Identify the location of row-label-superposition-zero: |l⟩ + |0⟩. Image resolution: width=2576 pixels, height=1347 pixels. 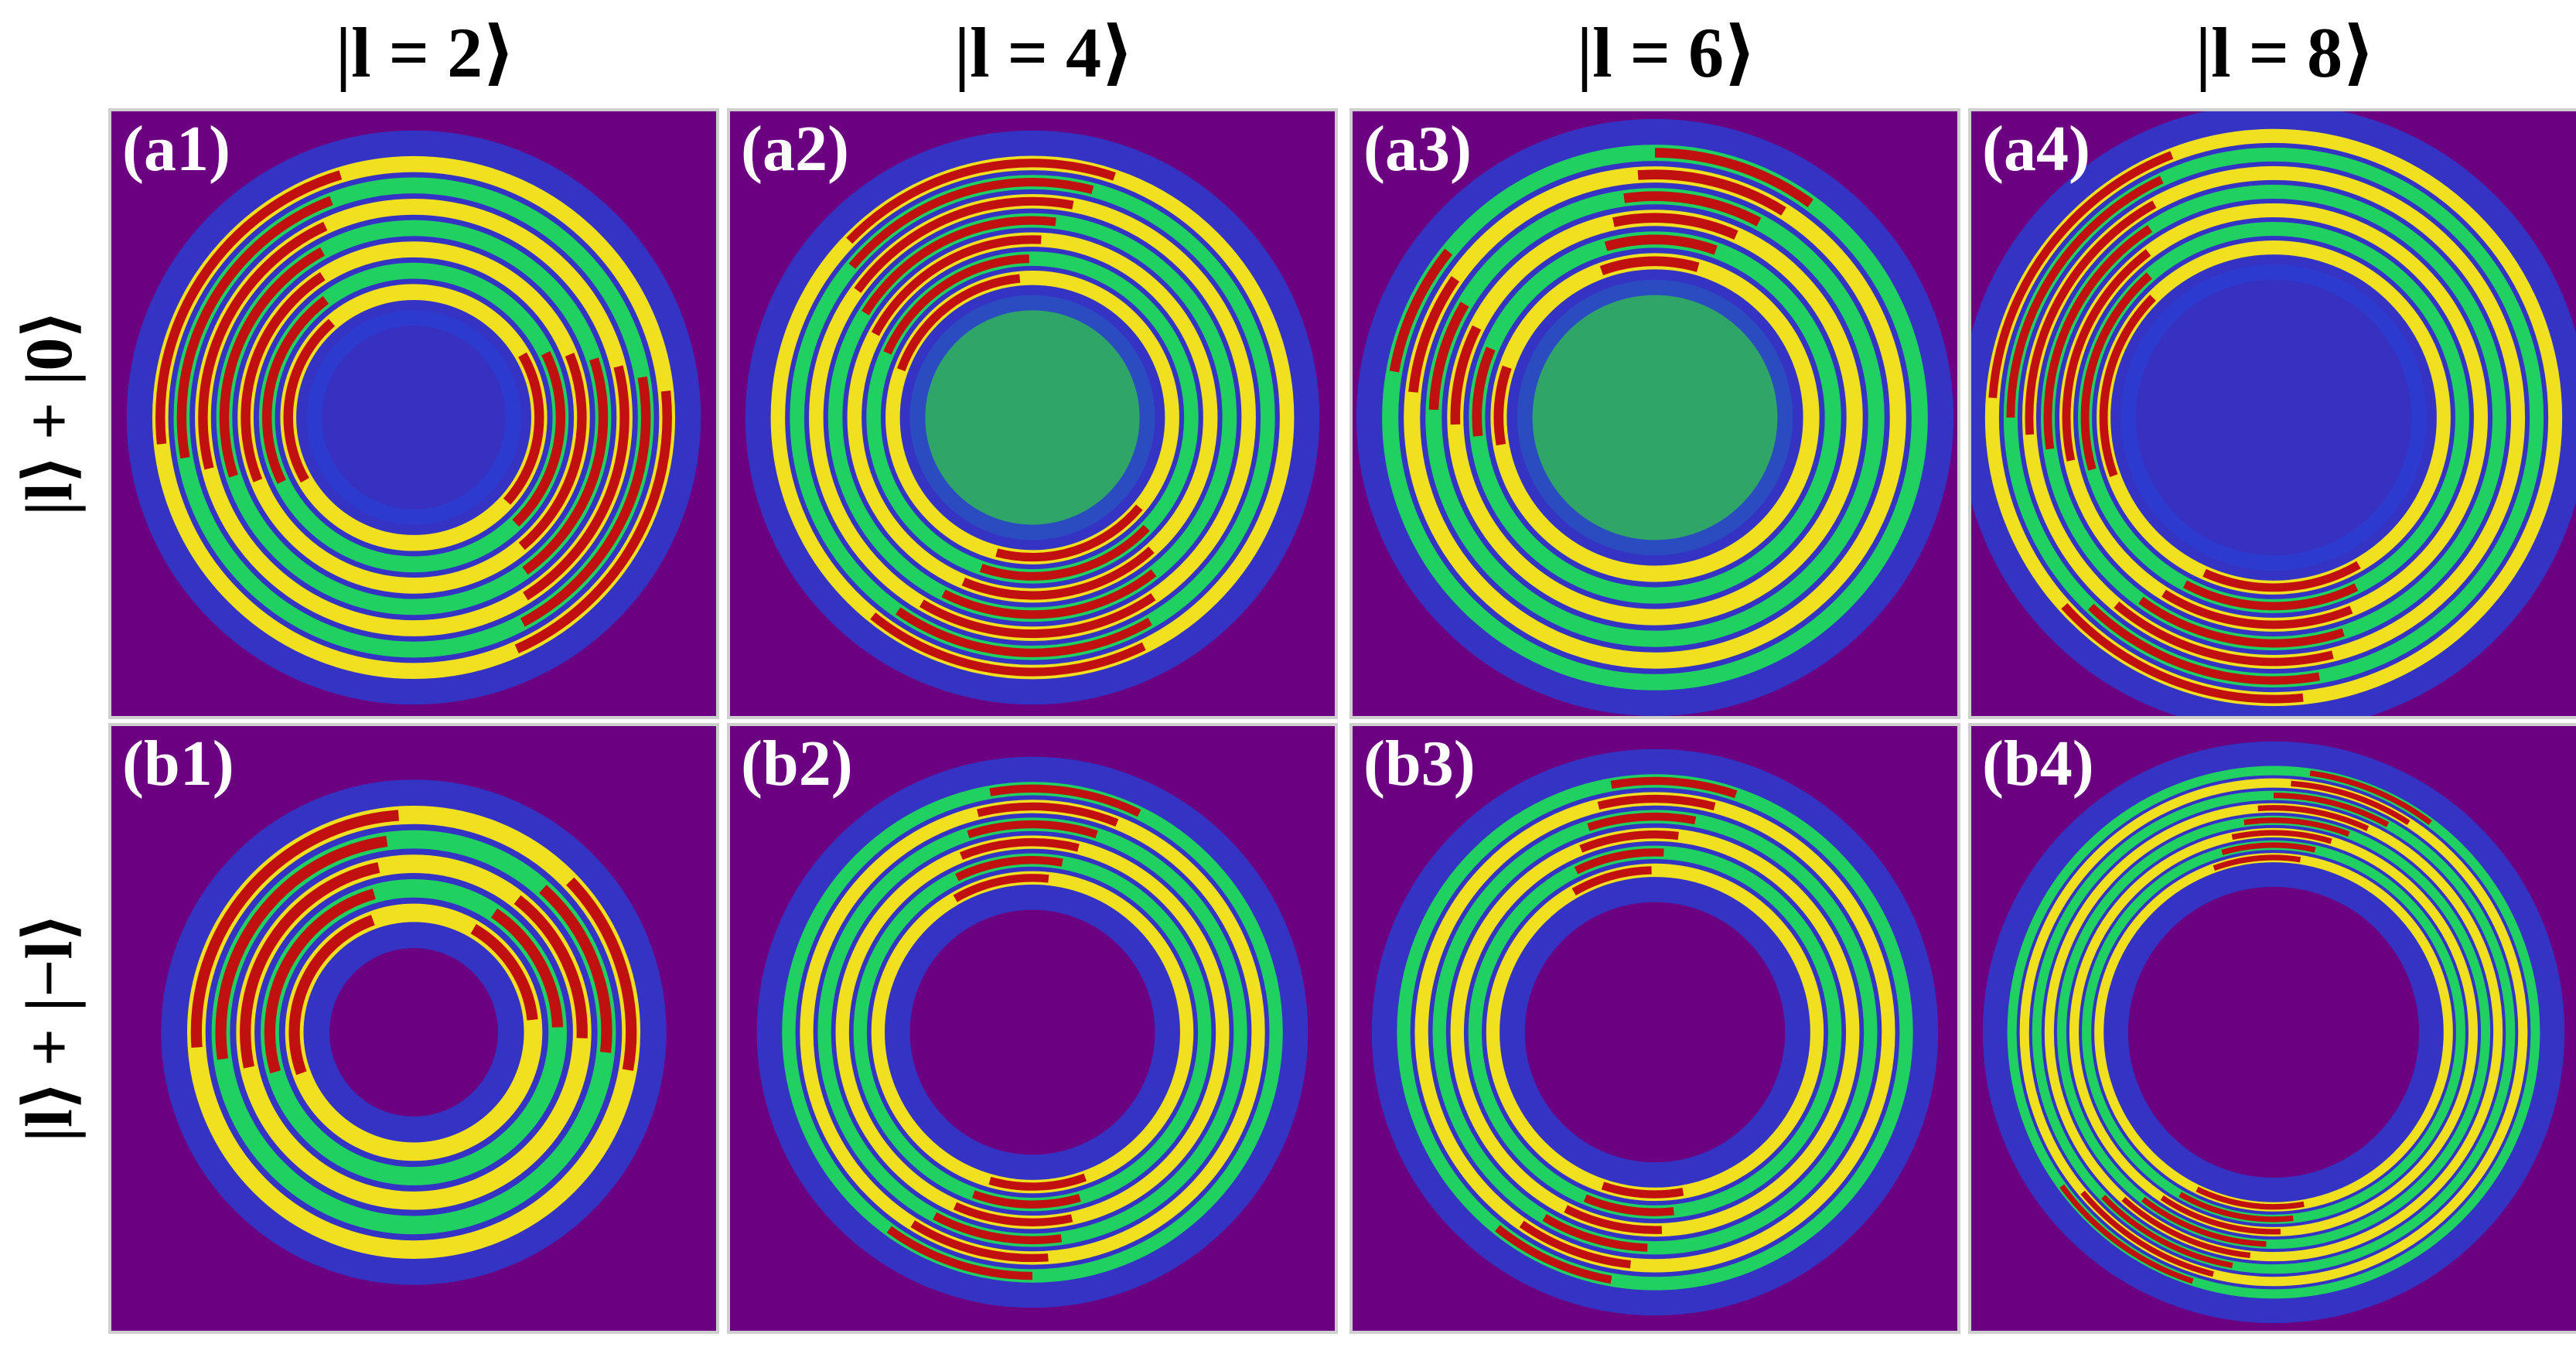
(50, 413).